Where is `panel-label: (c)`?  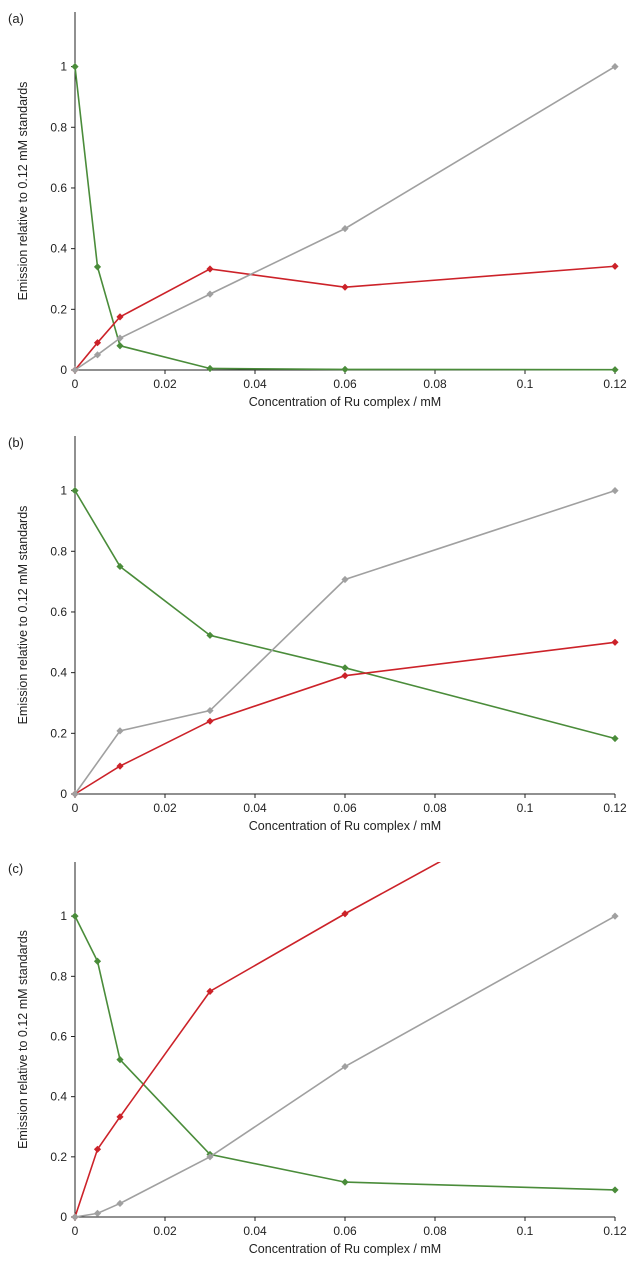 panel-label: (c) is located at coordinates (15, 868).